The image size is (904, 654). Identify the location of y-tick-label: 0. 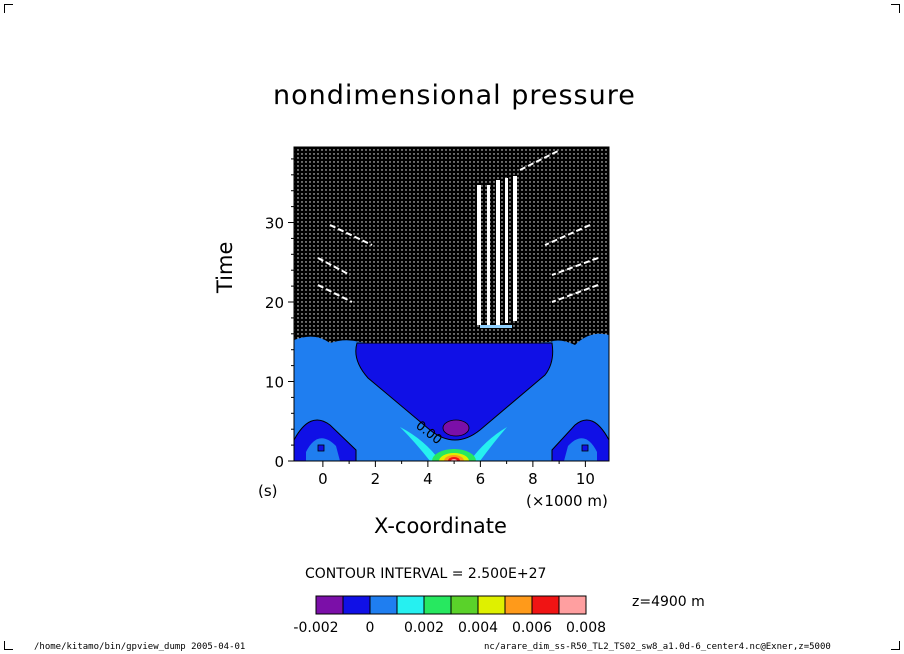
(279, 462).